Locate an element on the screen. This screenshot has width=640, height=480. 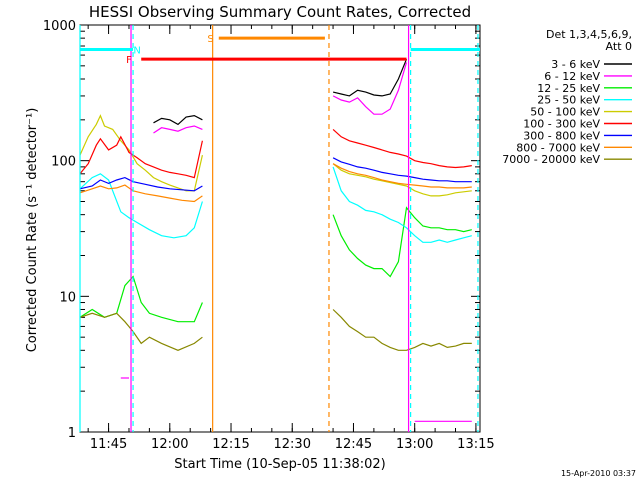
legend-entry-label: 800 - 7000 keV is located at coordinates (558, 147).